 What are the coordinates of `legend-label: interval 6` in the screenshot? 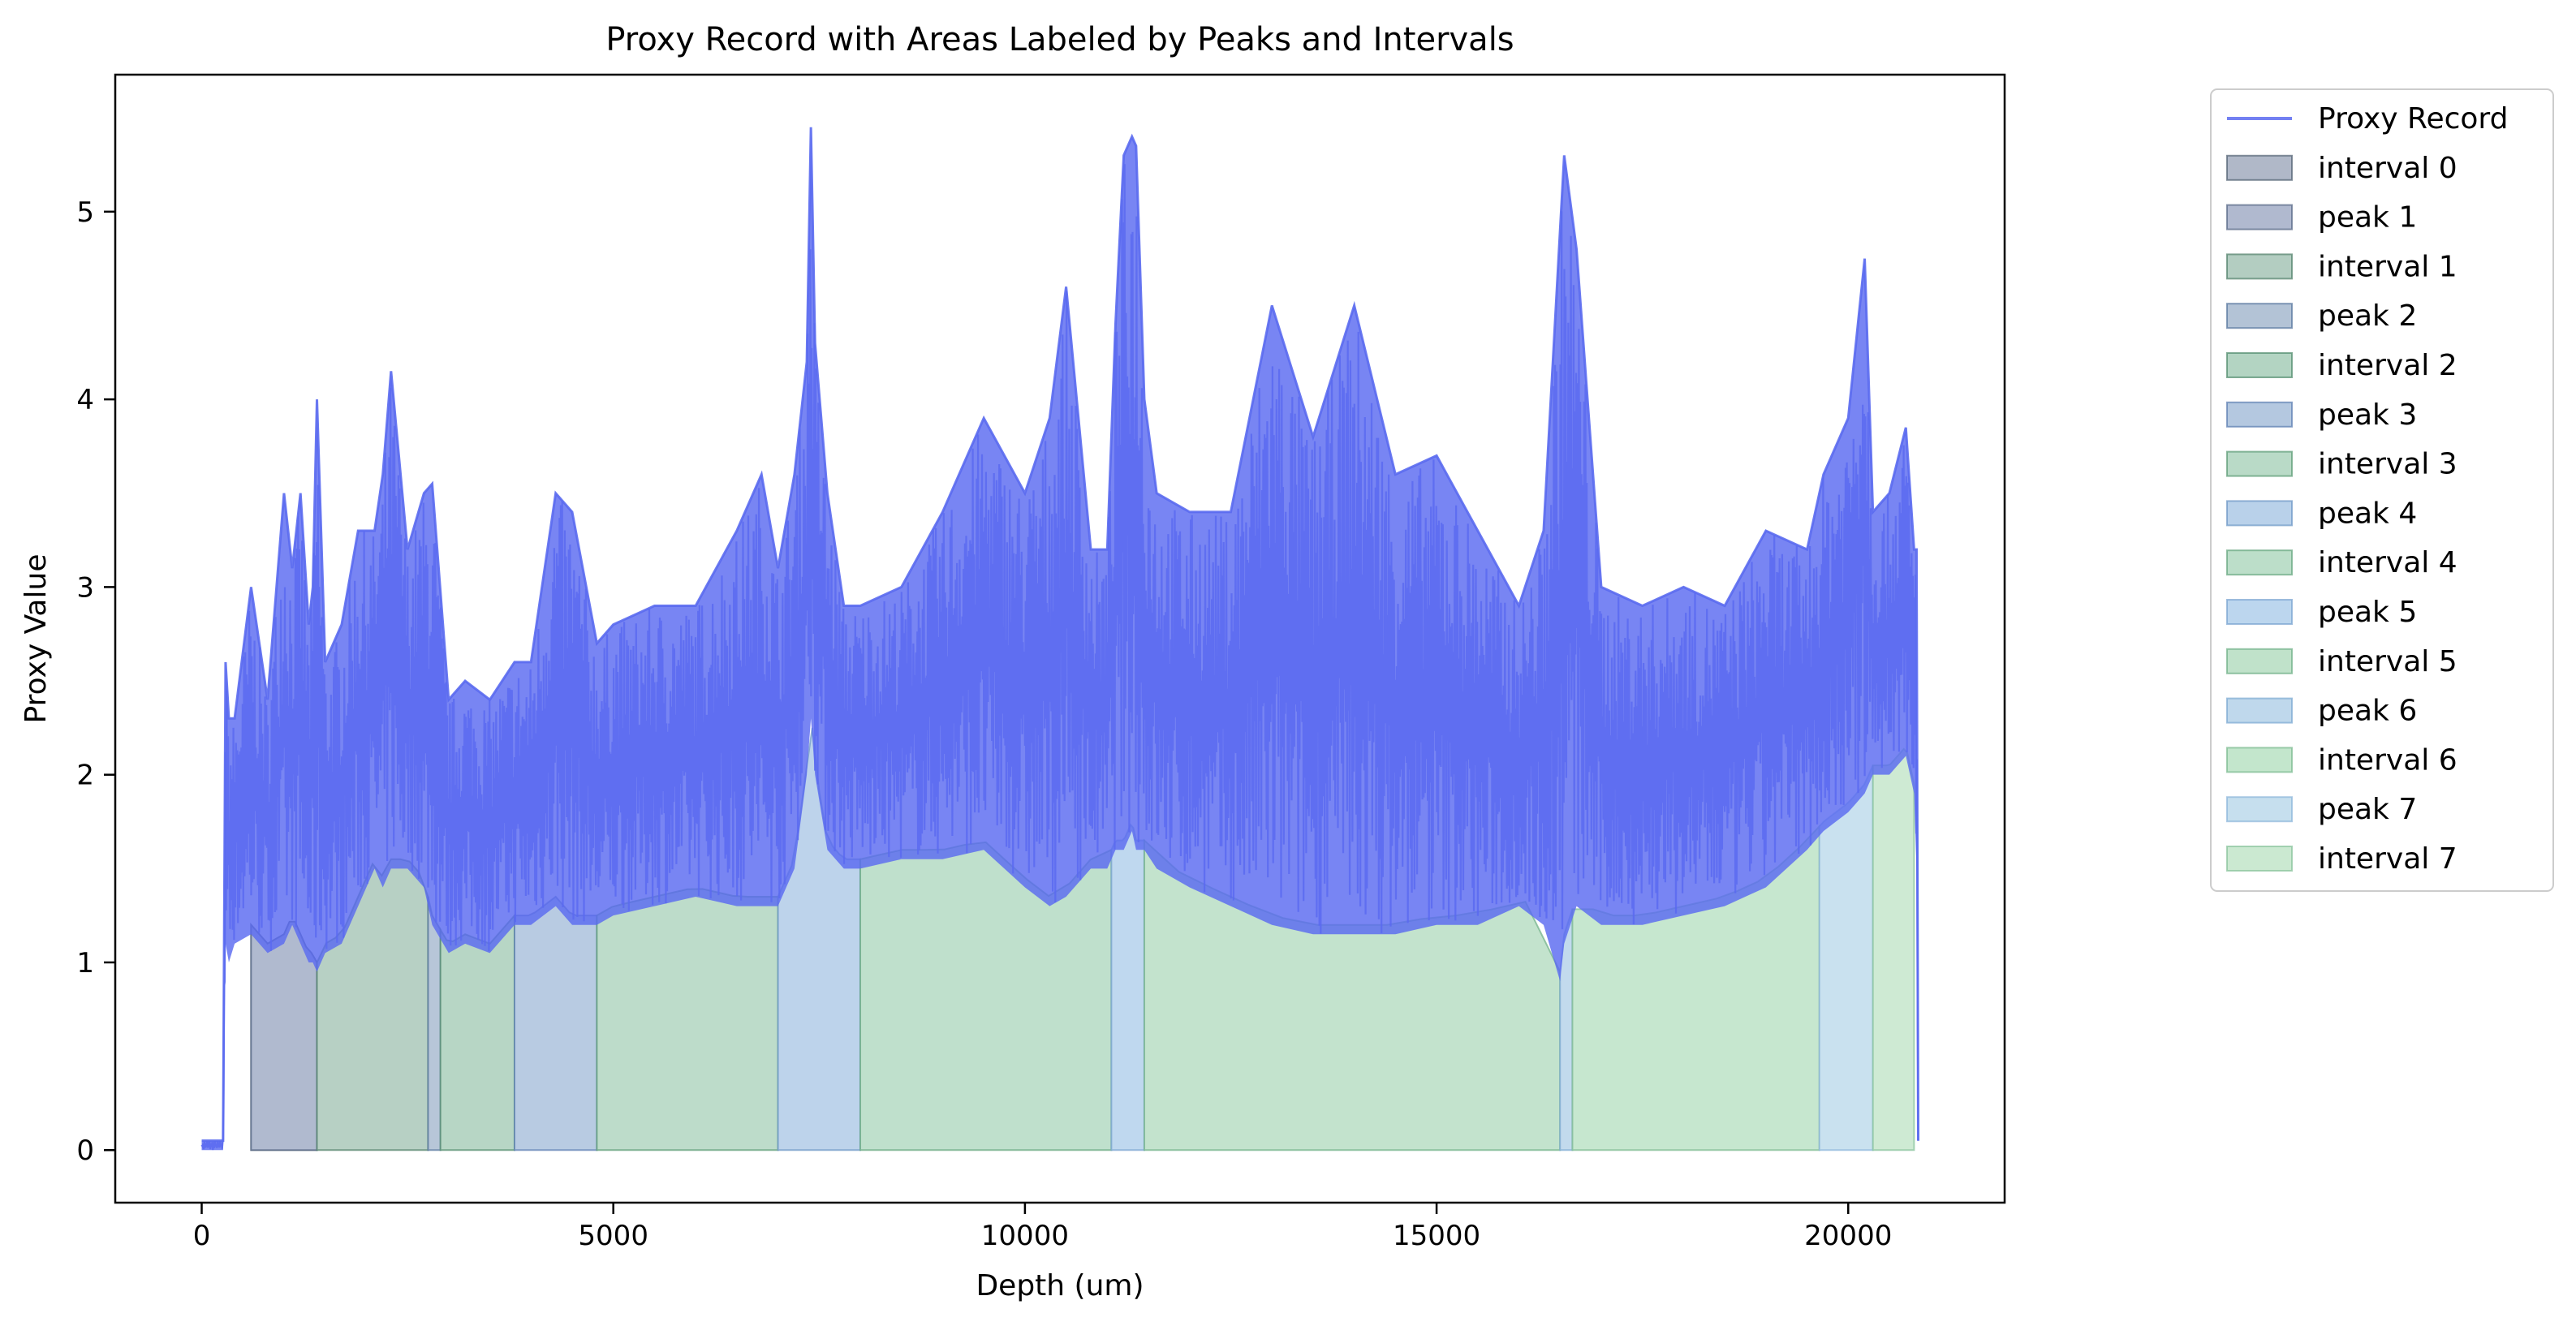 It's located at (2388, 760).